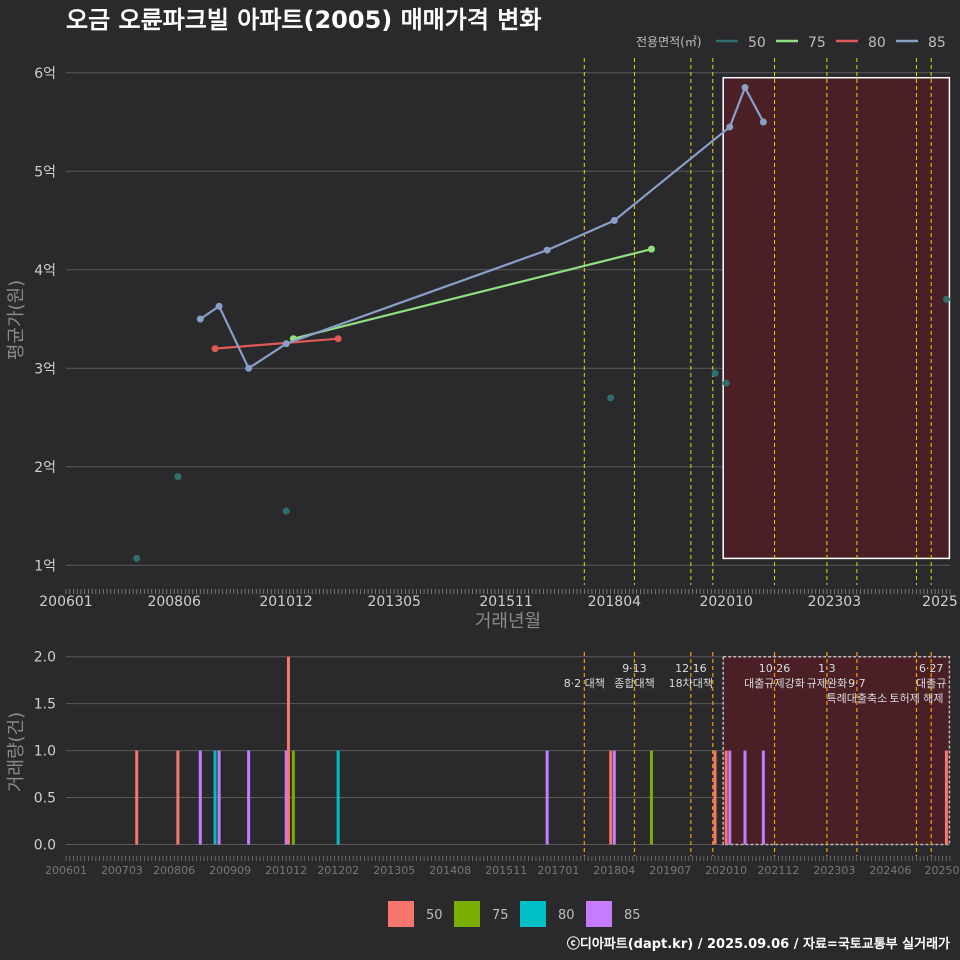 The image size is (960, 960). What do you see at coordinates (791, 43) in the screenshot?
I see `legend: 전용면적(㎡) 50 75 80 85` at bounding box center [791, 43].